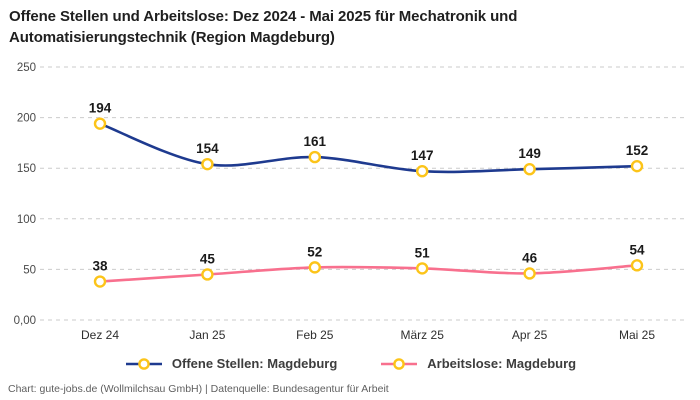 This screenshot has height=400, width=700. What do you see at coordinates (315, 335) in the screenshot?
I see `x-axis-tick-label: Feb 25` at bounding box center [315, 335].